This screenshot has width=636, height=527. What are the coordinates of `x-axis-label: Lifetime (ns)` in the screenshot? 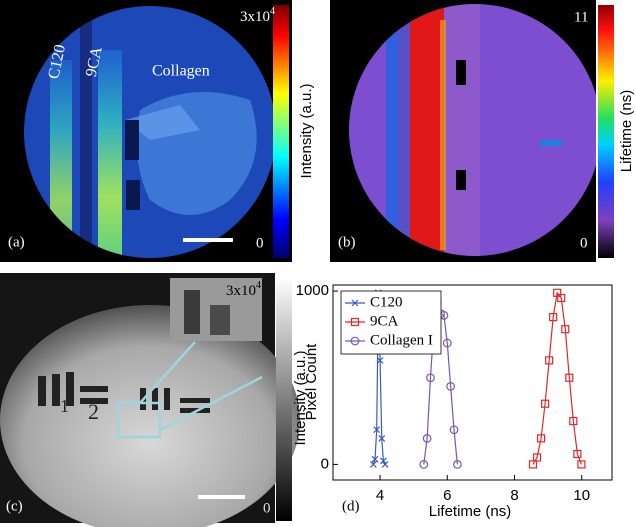 It's located at (470, 511).